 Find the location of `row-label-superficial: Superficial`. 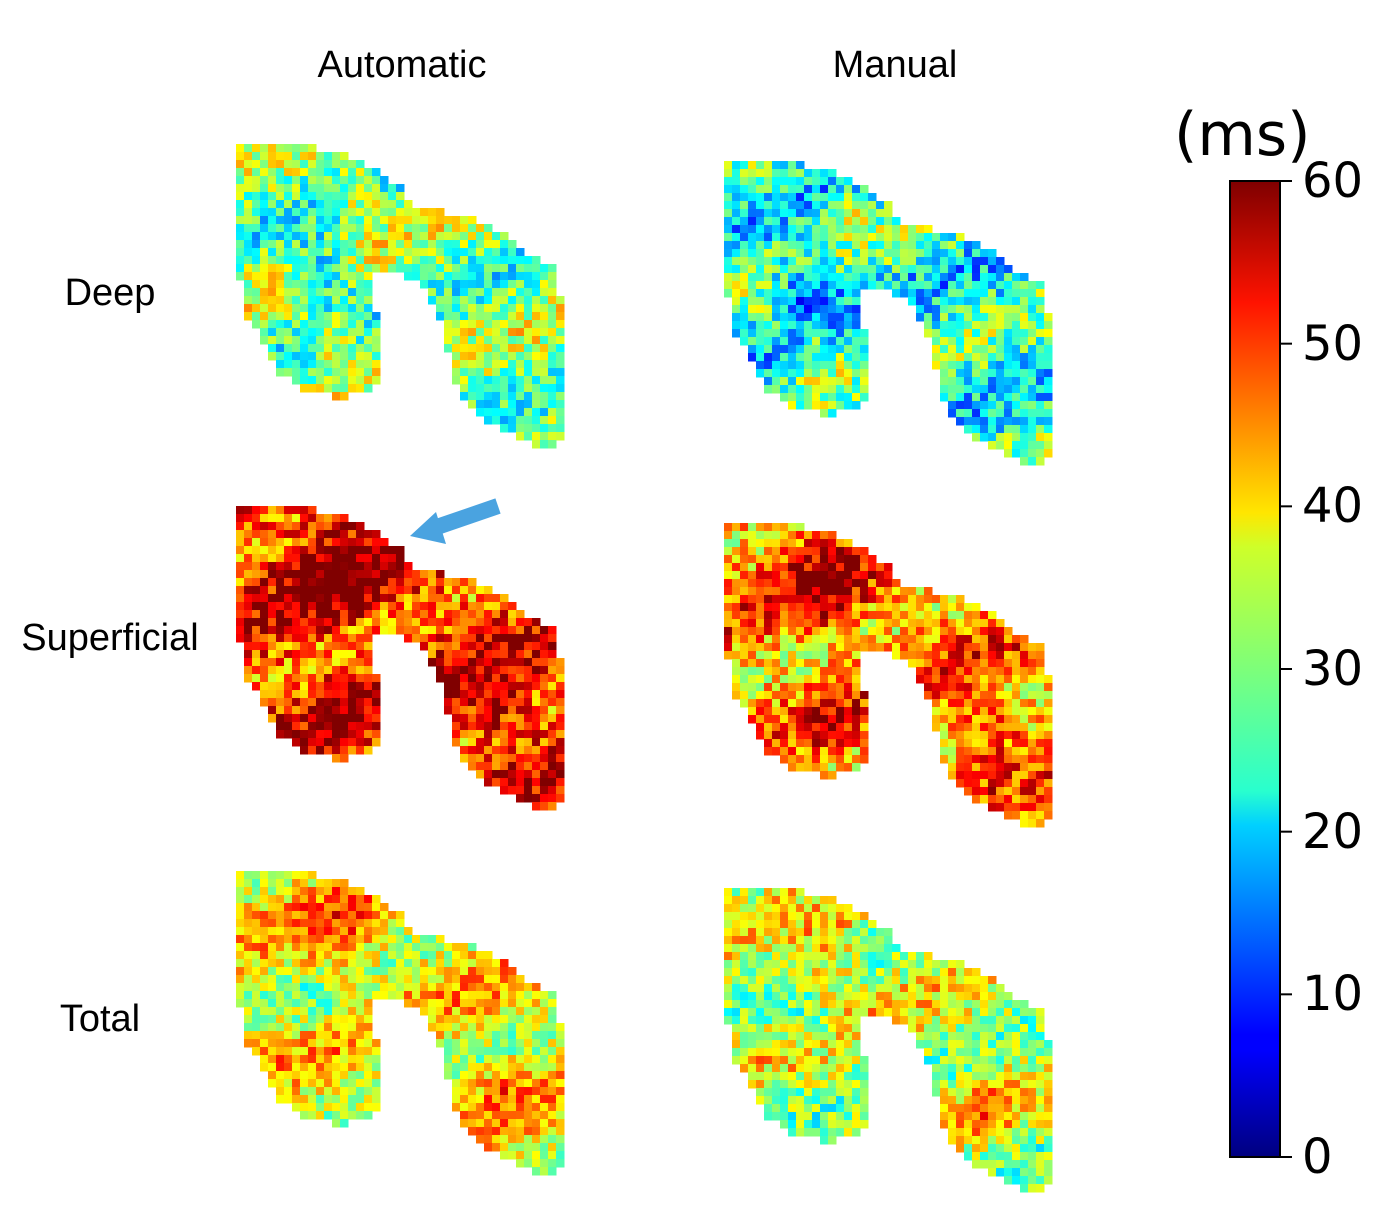

row-label-superficial: Superficial is located at coordinates (110, 638).